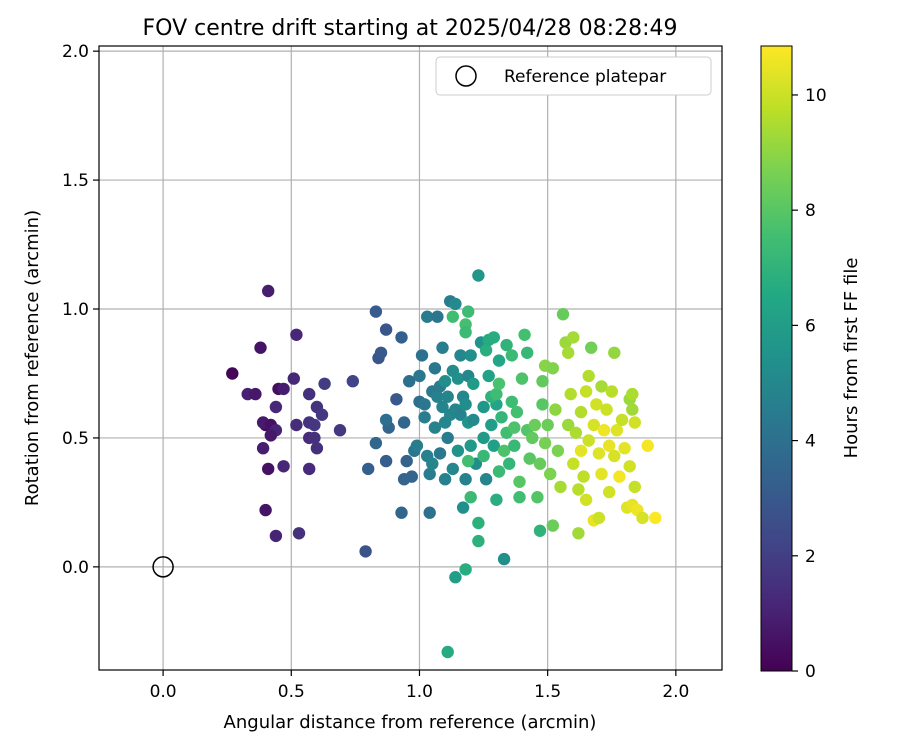 The height and width of the screenshot is (750, 900). Describe the element at coordinates (419, 692) in the screenshot. I see `x-tick-label: 1.0` at that location.